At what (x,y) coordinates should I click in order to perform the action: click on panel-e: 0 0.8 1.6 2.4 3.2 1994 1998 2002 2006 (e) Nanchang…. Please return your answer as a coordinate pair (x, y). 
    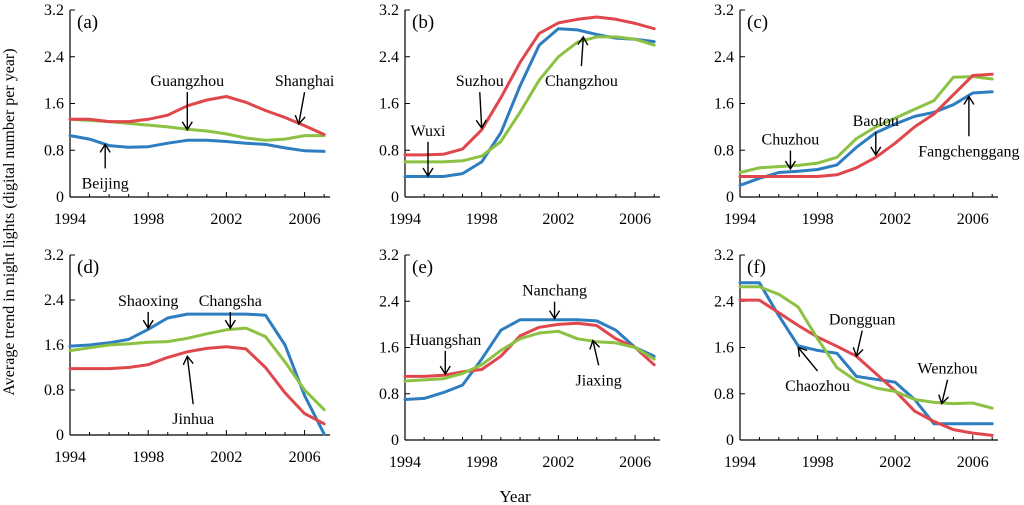
    Looking at the image, I should click on (519, 359).